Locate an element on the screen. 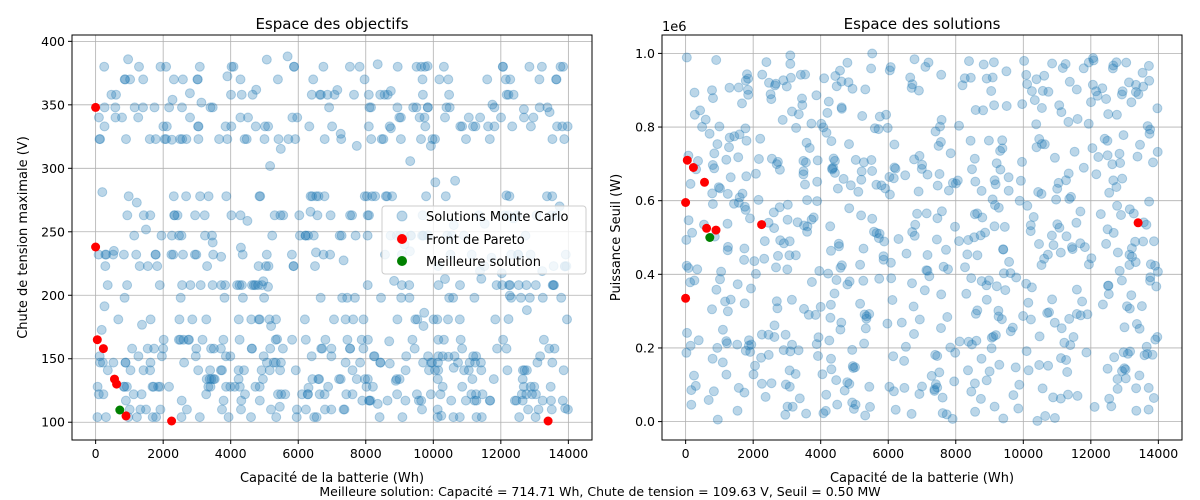 This screenshot has width=1200, height=500. legend-box is located at coordinates (484, 240).